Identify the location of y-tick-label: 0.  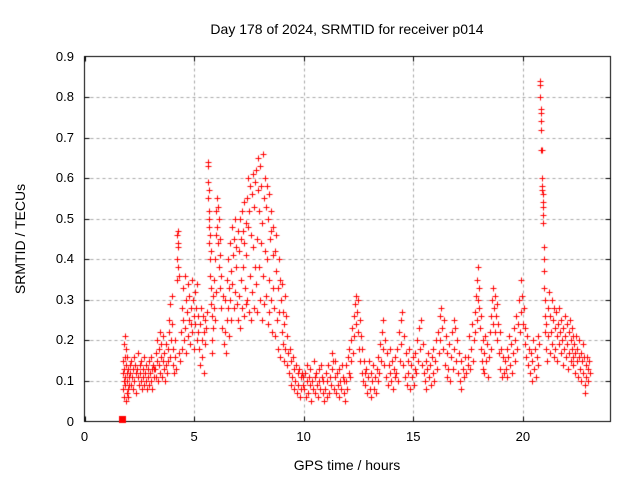
(70, 421).